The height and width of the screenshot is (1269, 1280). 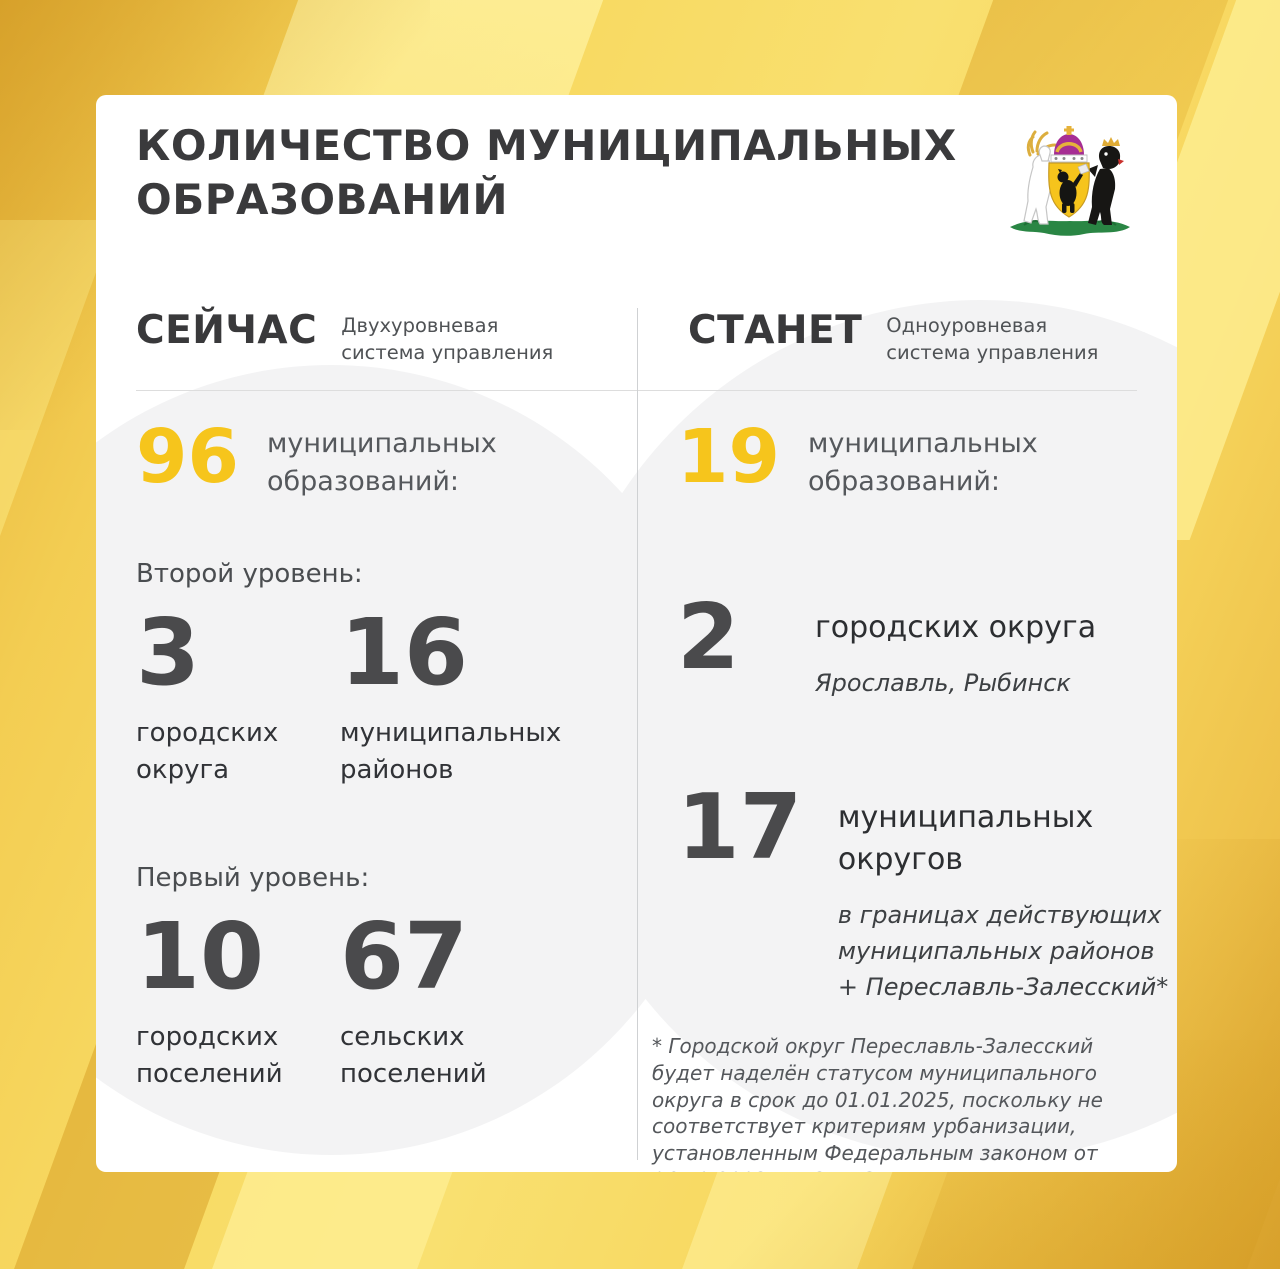 What do you see at coordinates (992, 339) in the screenshot?
I see `future-subheading: Одноуровневая система управления` at bounding box center [992, 339].